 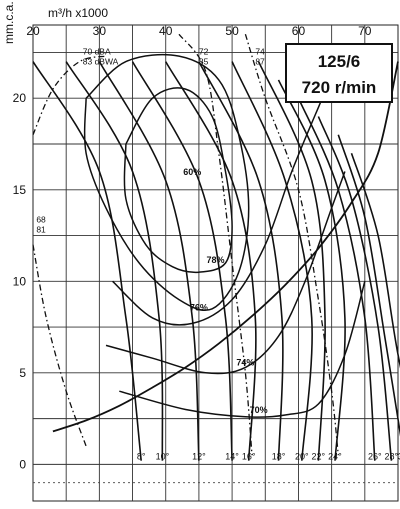 I want to click on y-tick-label: 15, so click(x=20, y=190).